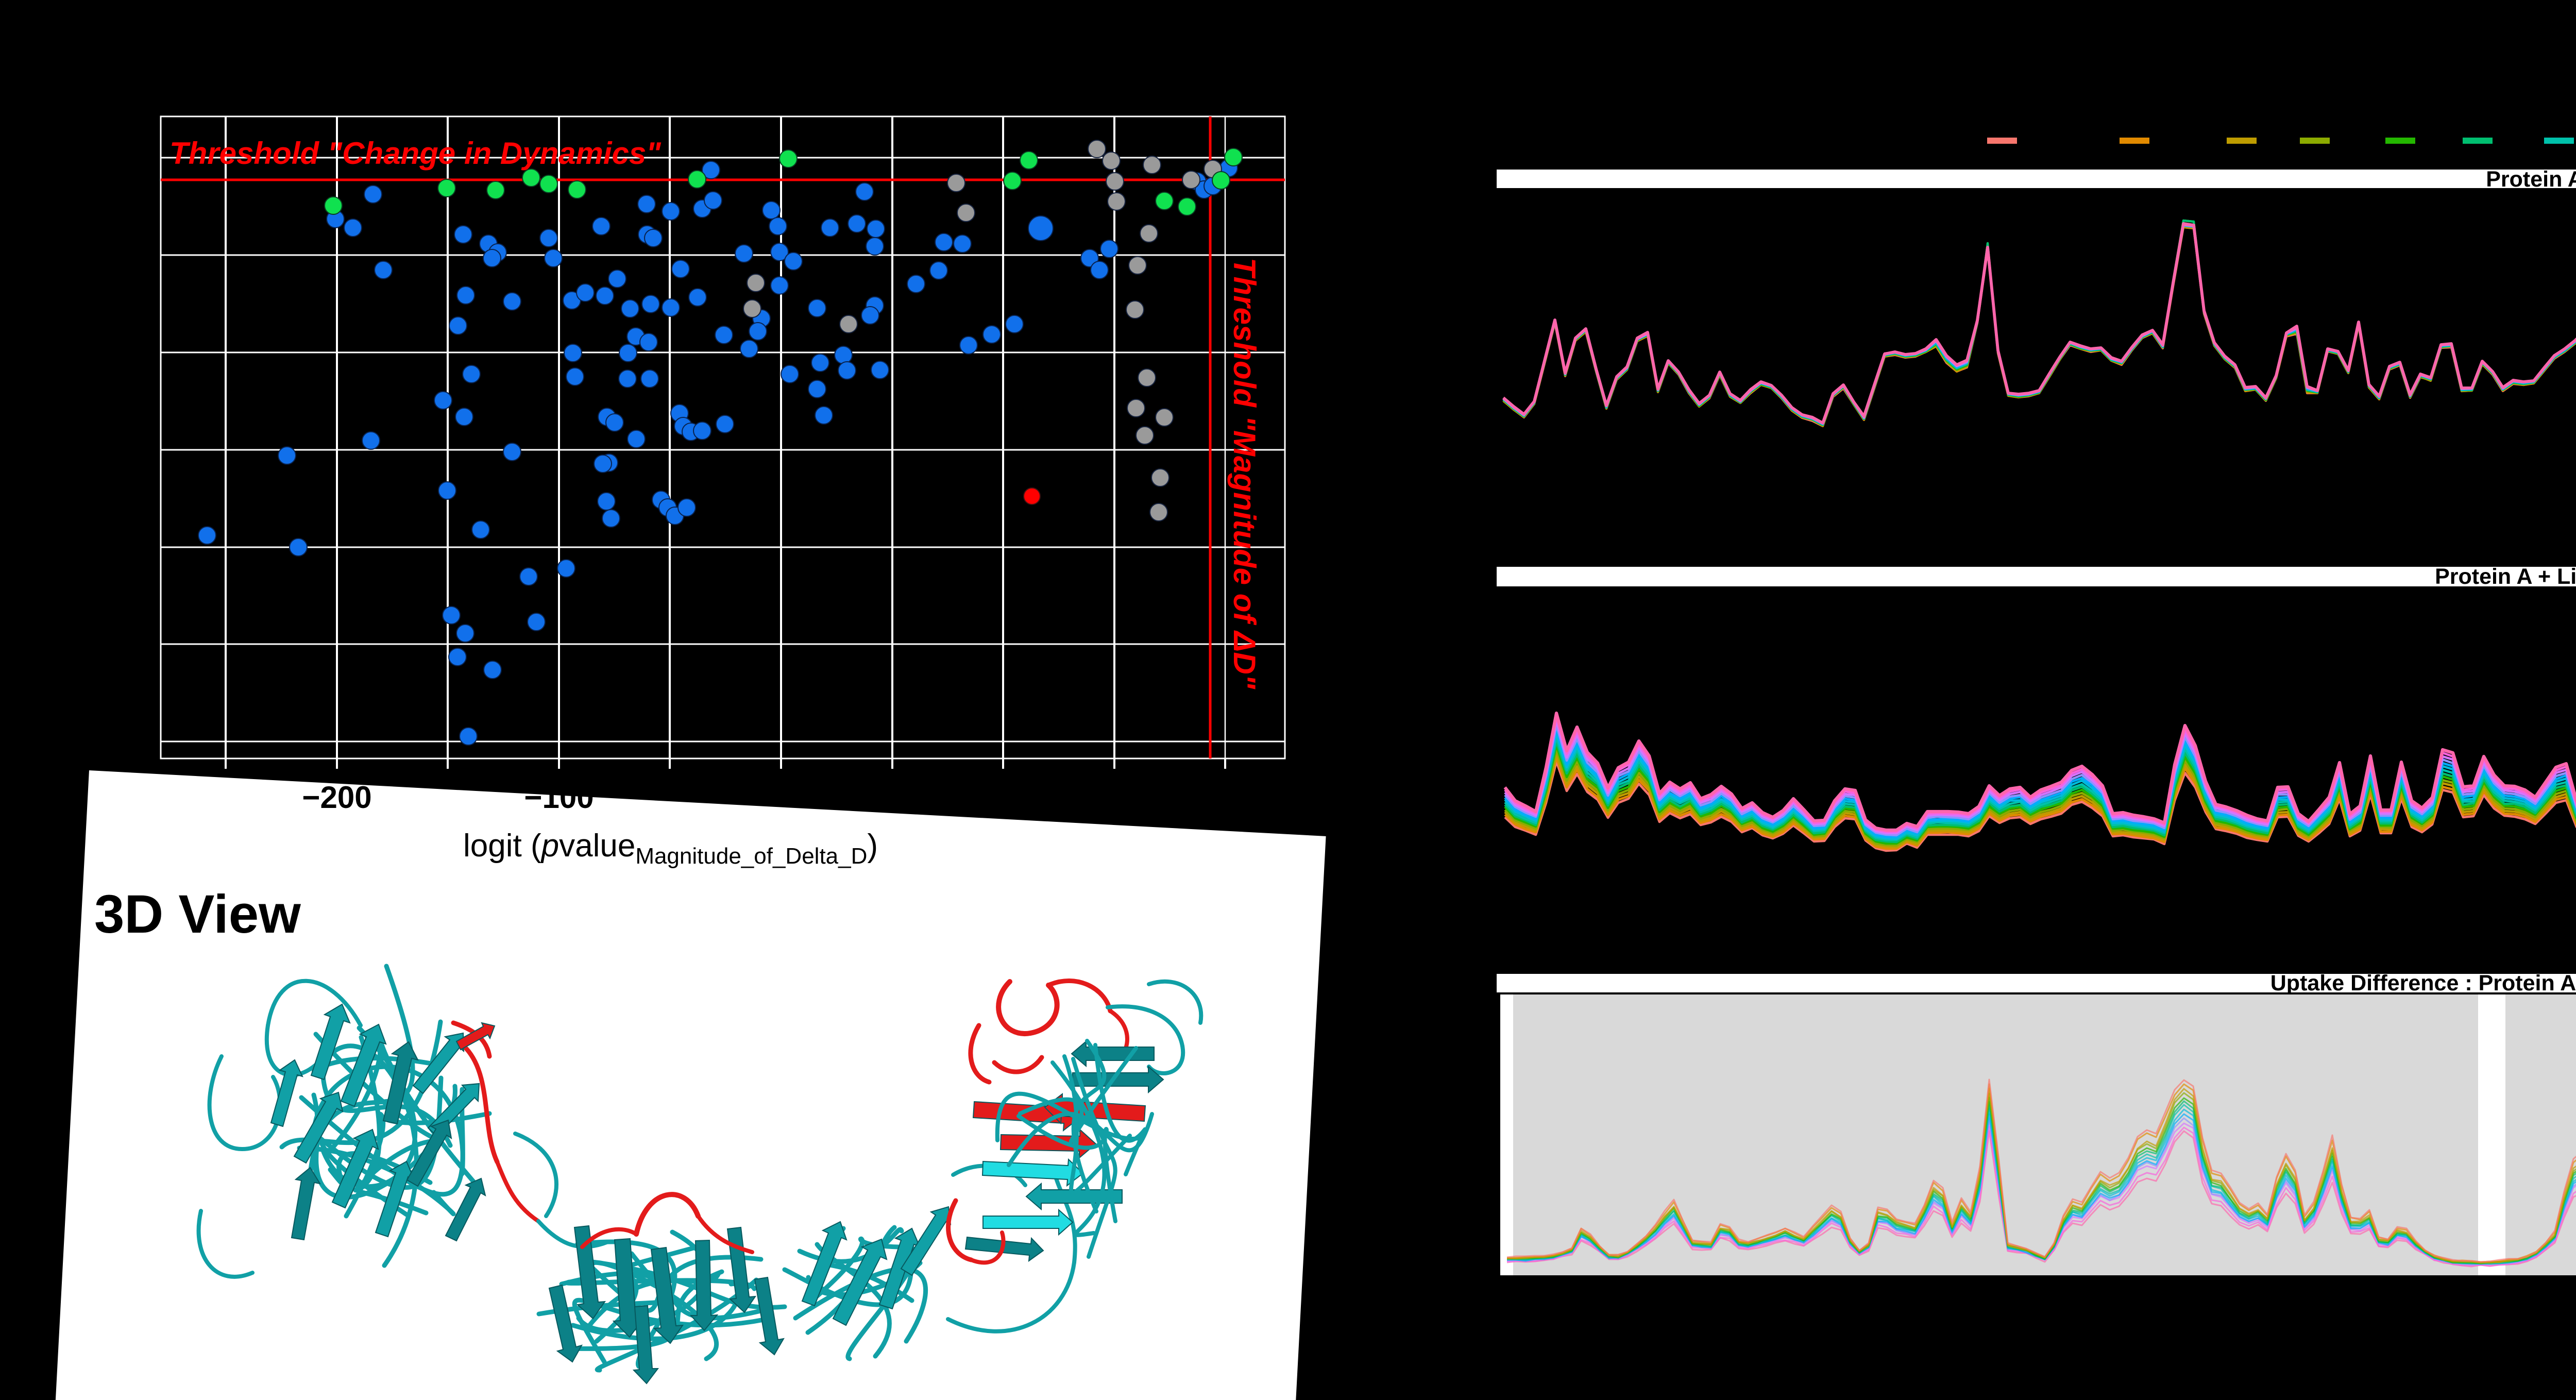 The width and height of the screenshot is (2576, 1400). I want to click on svg-text: Protein A, so click(2531, 179).